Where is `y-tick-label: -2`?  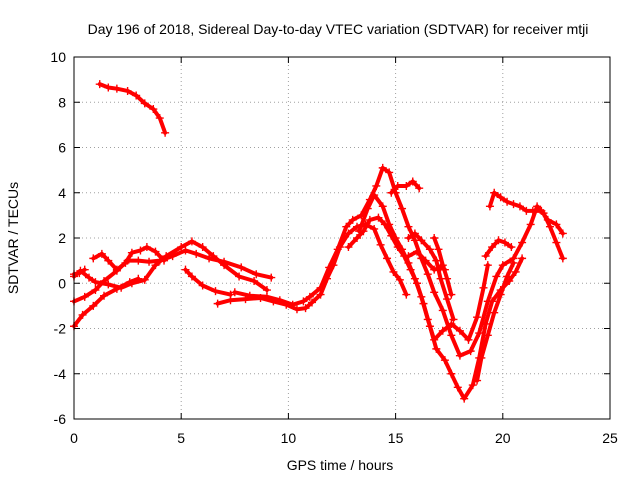
y-tick-label: -2 is located at coordinates (60, 329).